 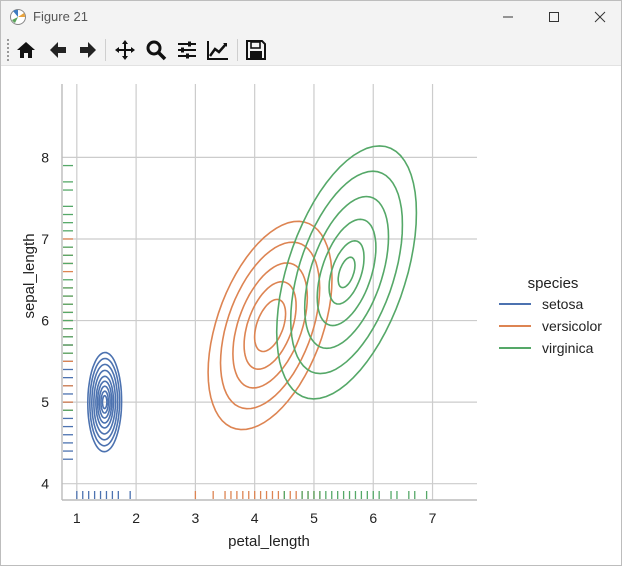 What do you see at coordinates (29, 275) in the screenshot?
I see `y-axis-label: sepal_length` at bounding box center [29, 275].